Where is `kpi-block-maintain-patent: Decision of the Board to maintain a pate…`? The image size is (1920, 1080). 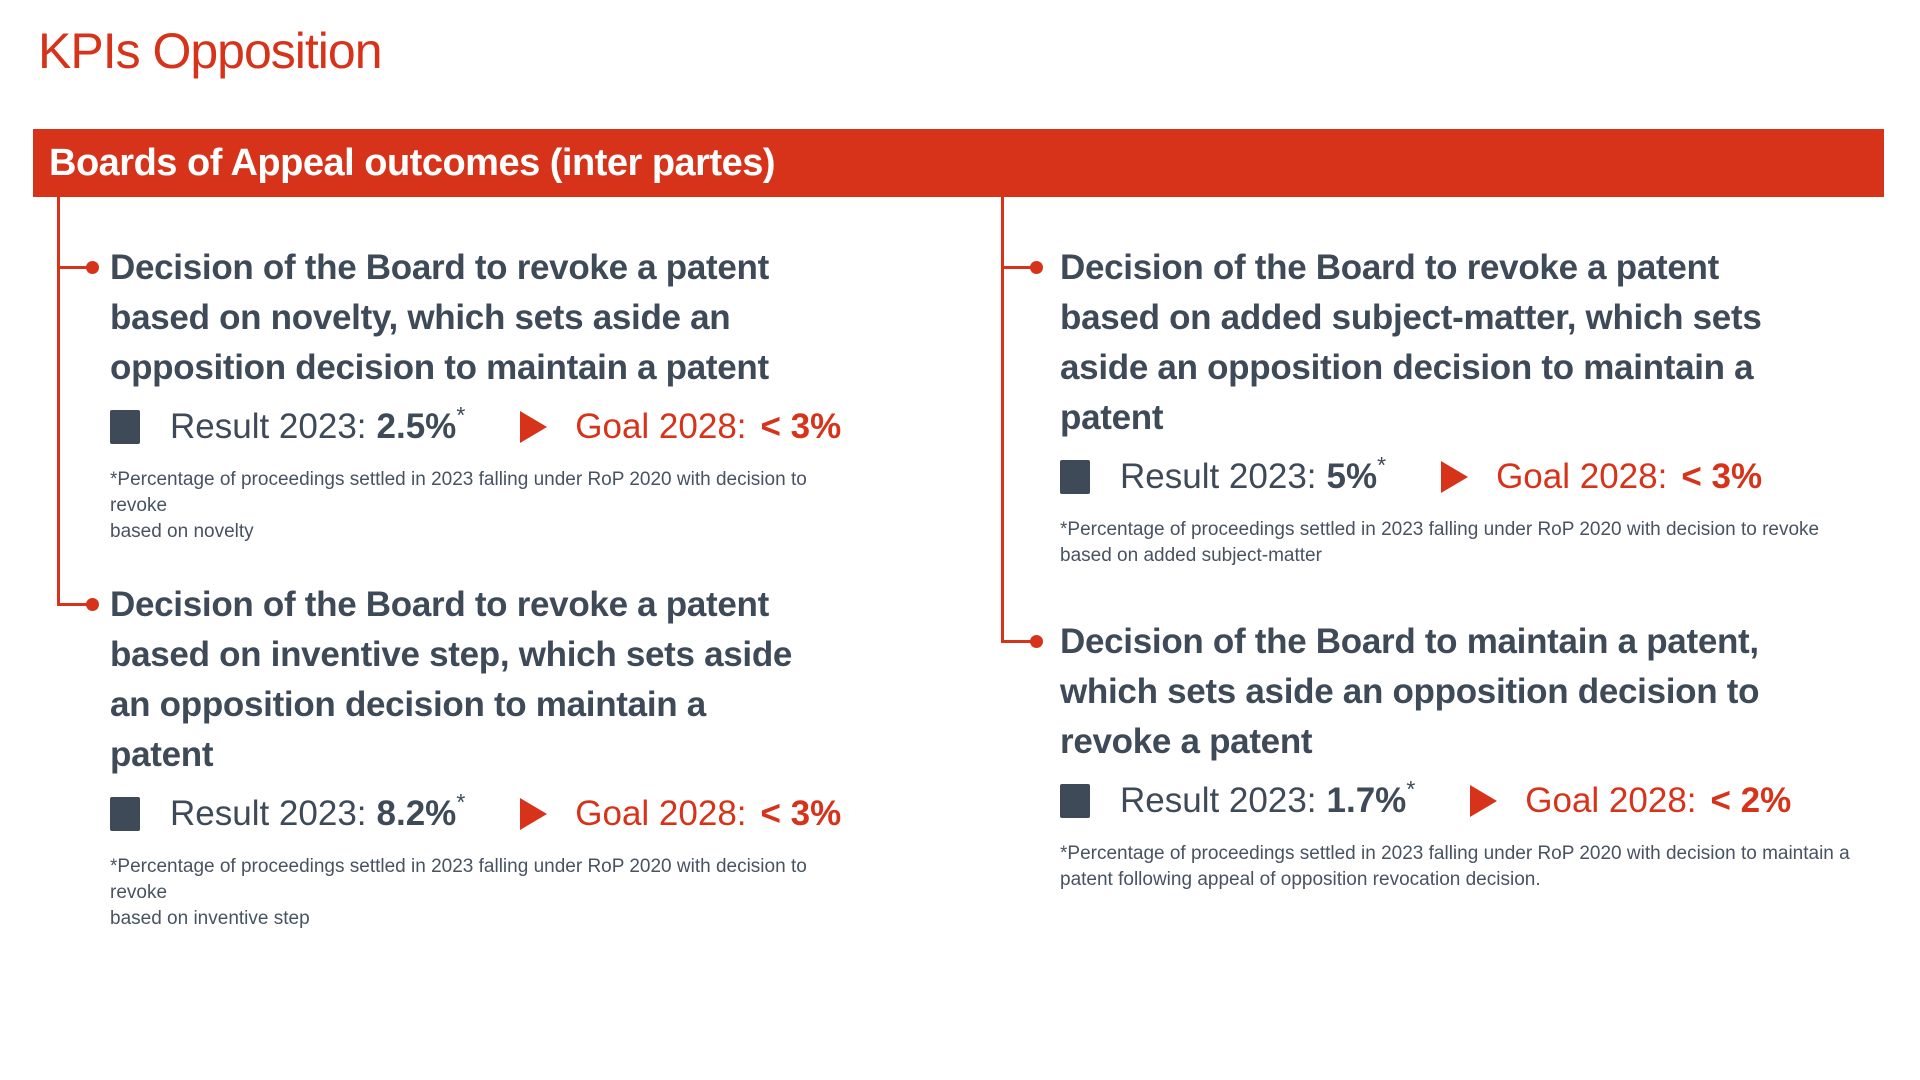 kpi-block-maintain-patent: Decision of the Board to maintain a pate… is located at coordinates (1470, 755).